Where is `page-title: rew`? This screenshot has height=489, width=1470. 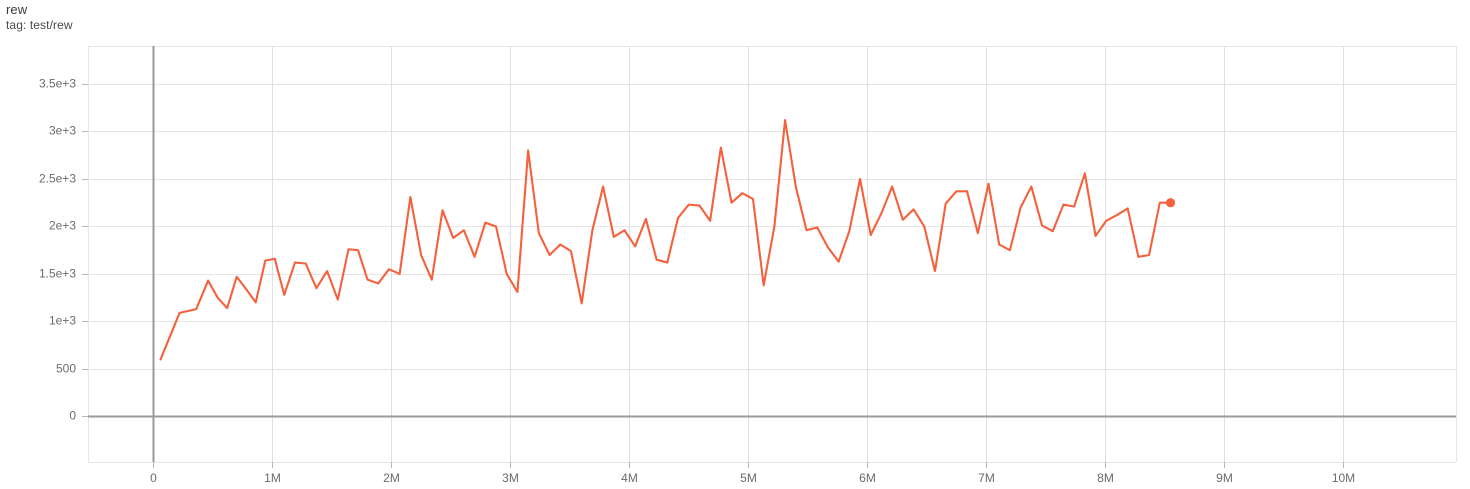 page-title: rew is located at coordinates (17, 9).